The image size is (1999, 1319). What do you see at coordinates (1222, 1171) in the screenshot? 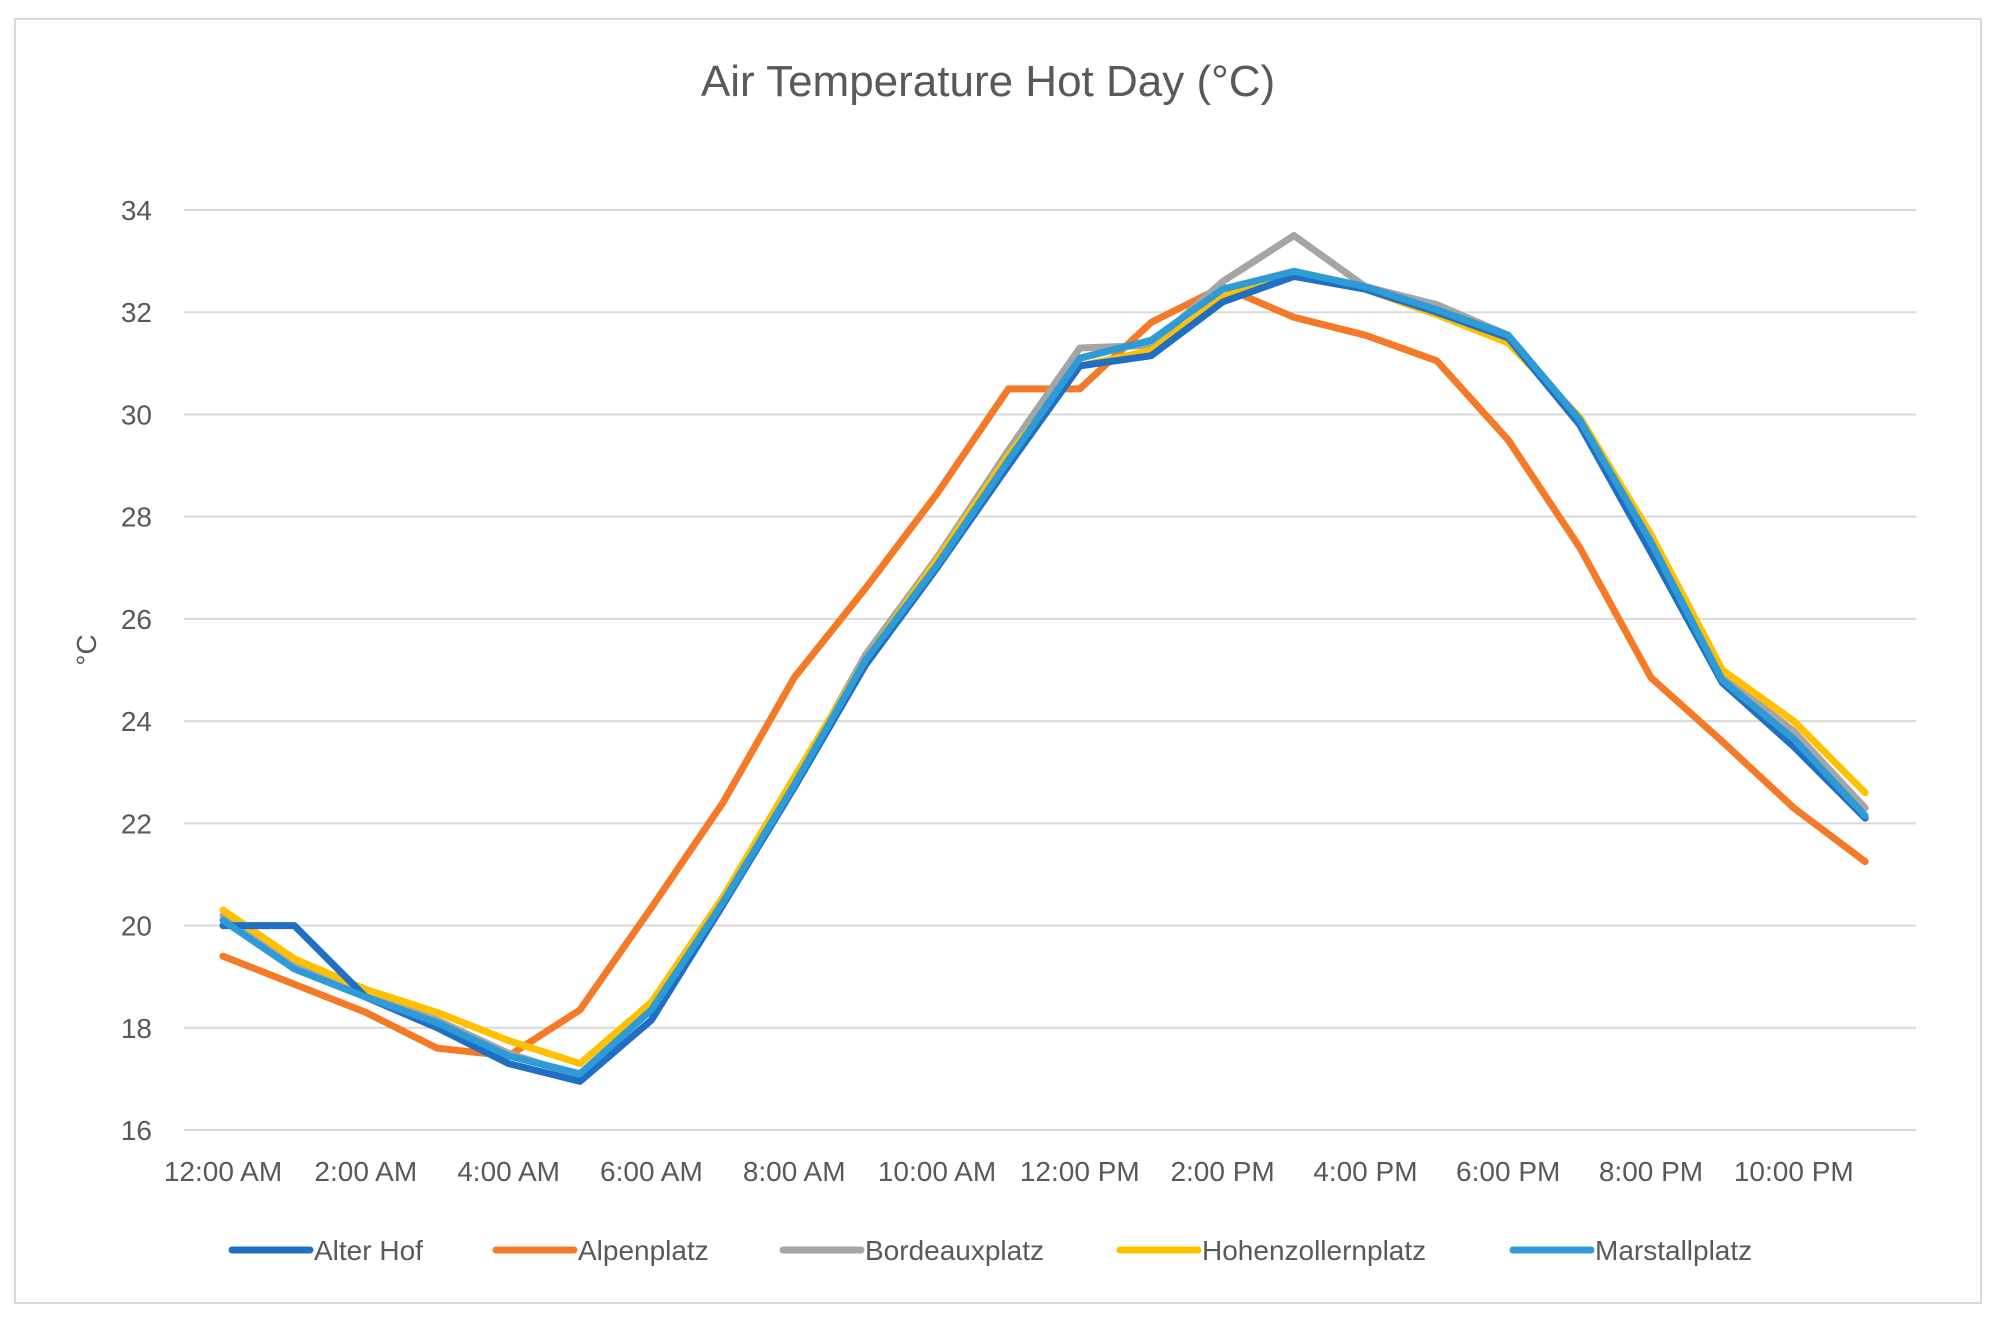
I see `x-tick-label: 2:00 PM` at bounding box center [1222, 1171].